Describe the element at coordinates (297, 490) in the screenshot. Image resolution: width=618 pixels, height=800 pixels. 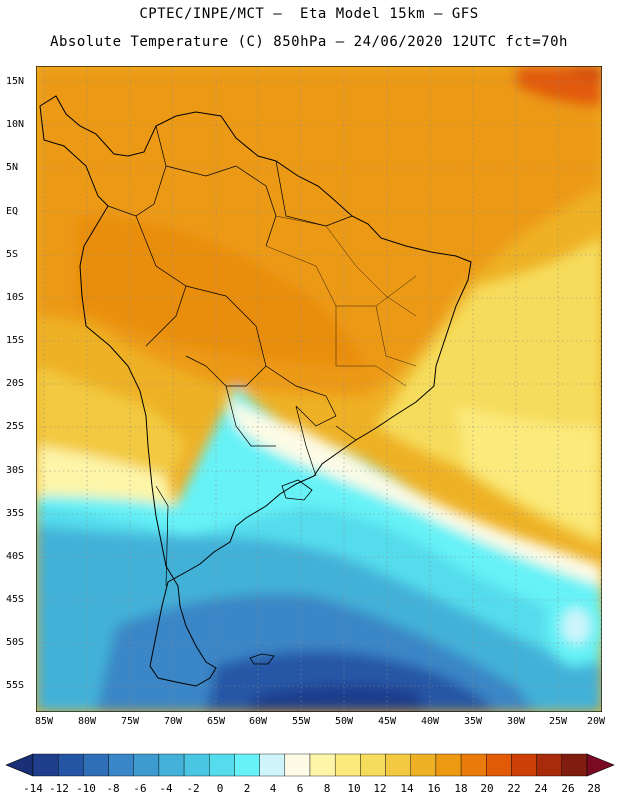
I see `uruguay-outline` at that location.